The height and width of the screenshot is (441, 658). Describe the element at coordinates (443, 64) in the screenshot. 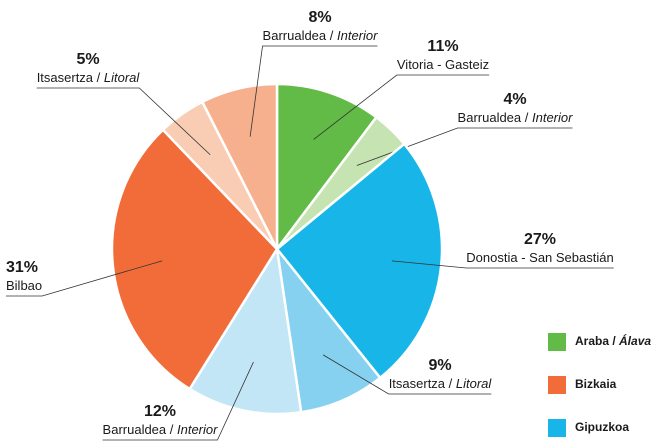

I see `slice-label: Vitoria - Gasteiz` at that location.